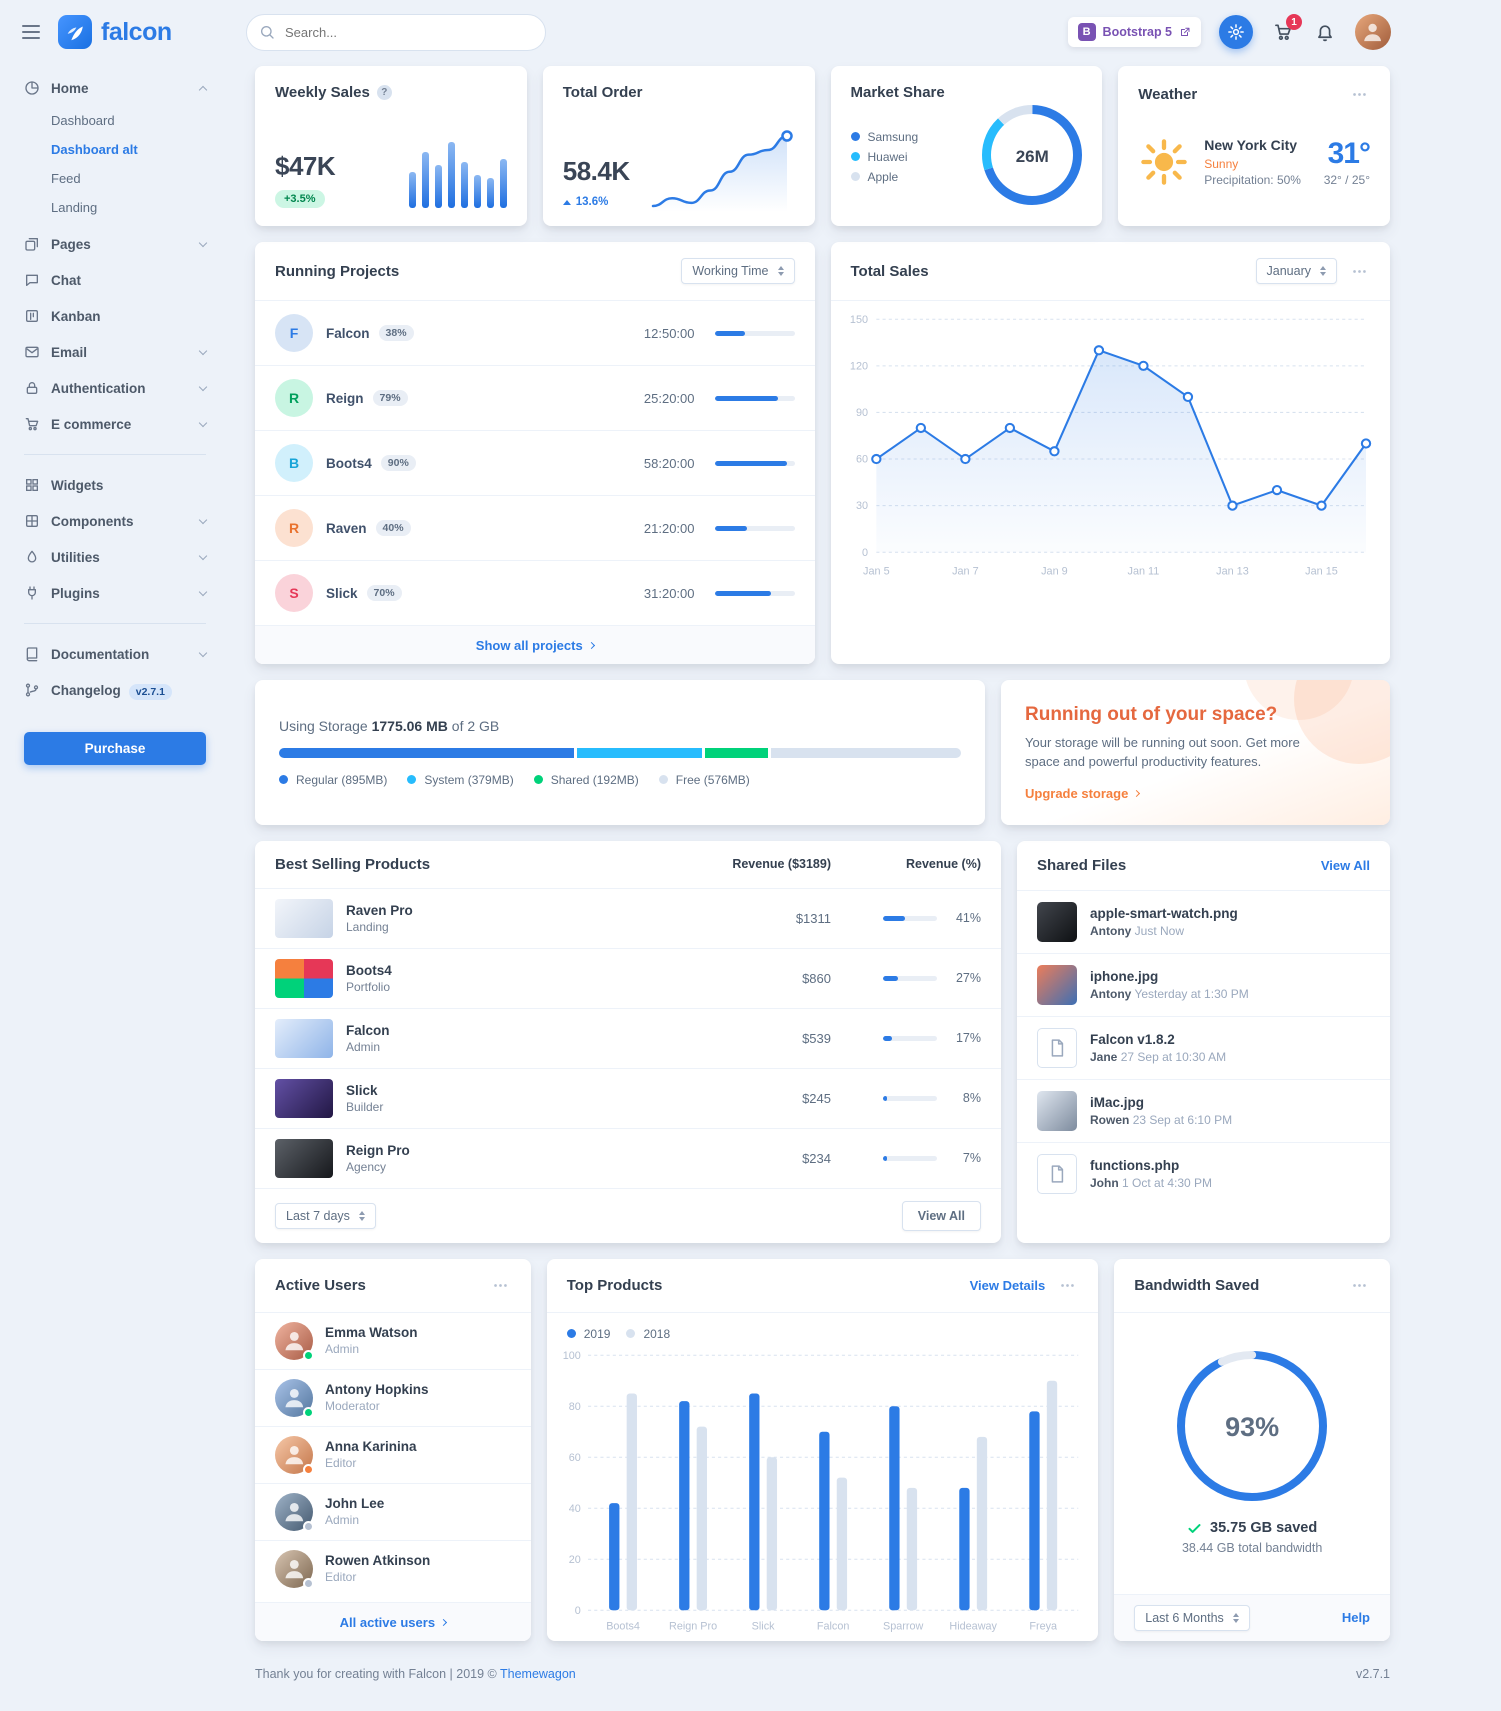  I want to click on project-percent-badge: 90%, so click(398, 463).